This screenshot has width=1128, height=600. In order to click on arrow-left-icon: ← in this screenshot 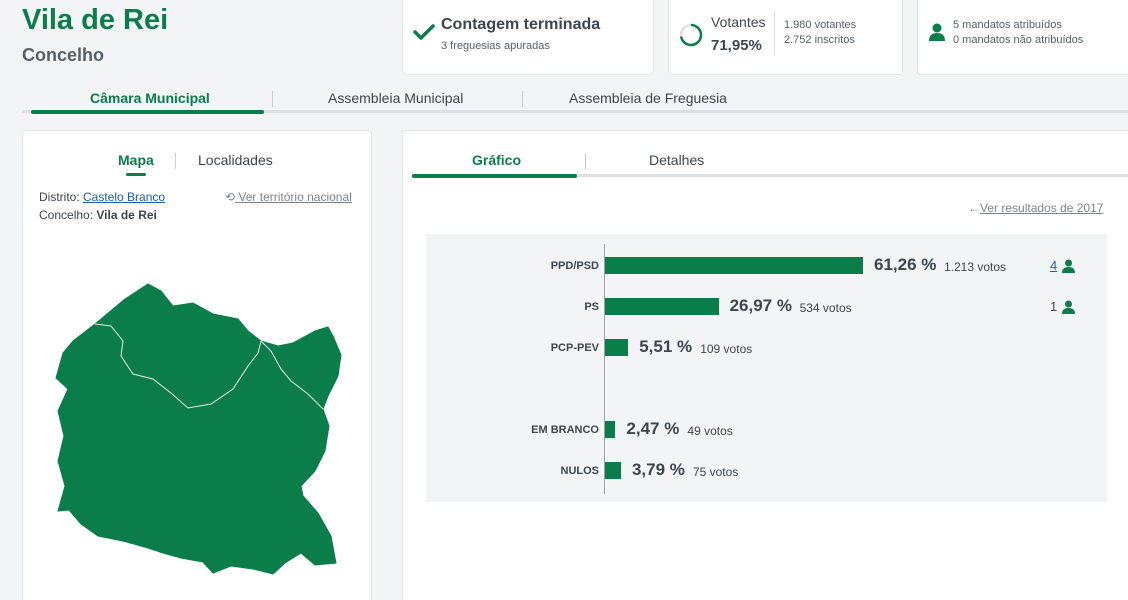, I will do `click(974, 208)`.